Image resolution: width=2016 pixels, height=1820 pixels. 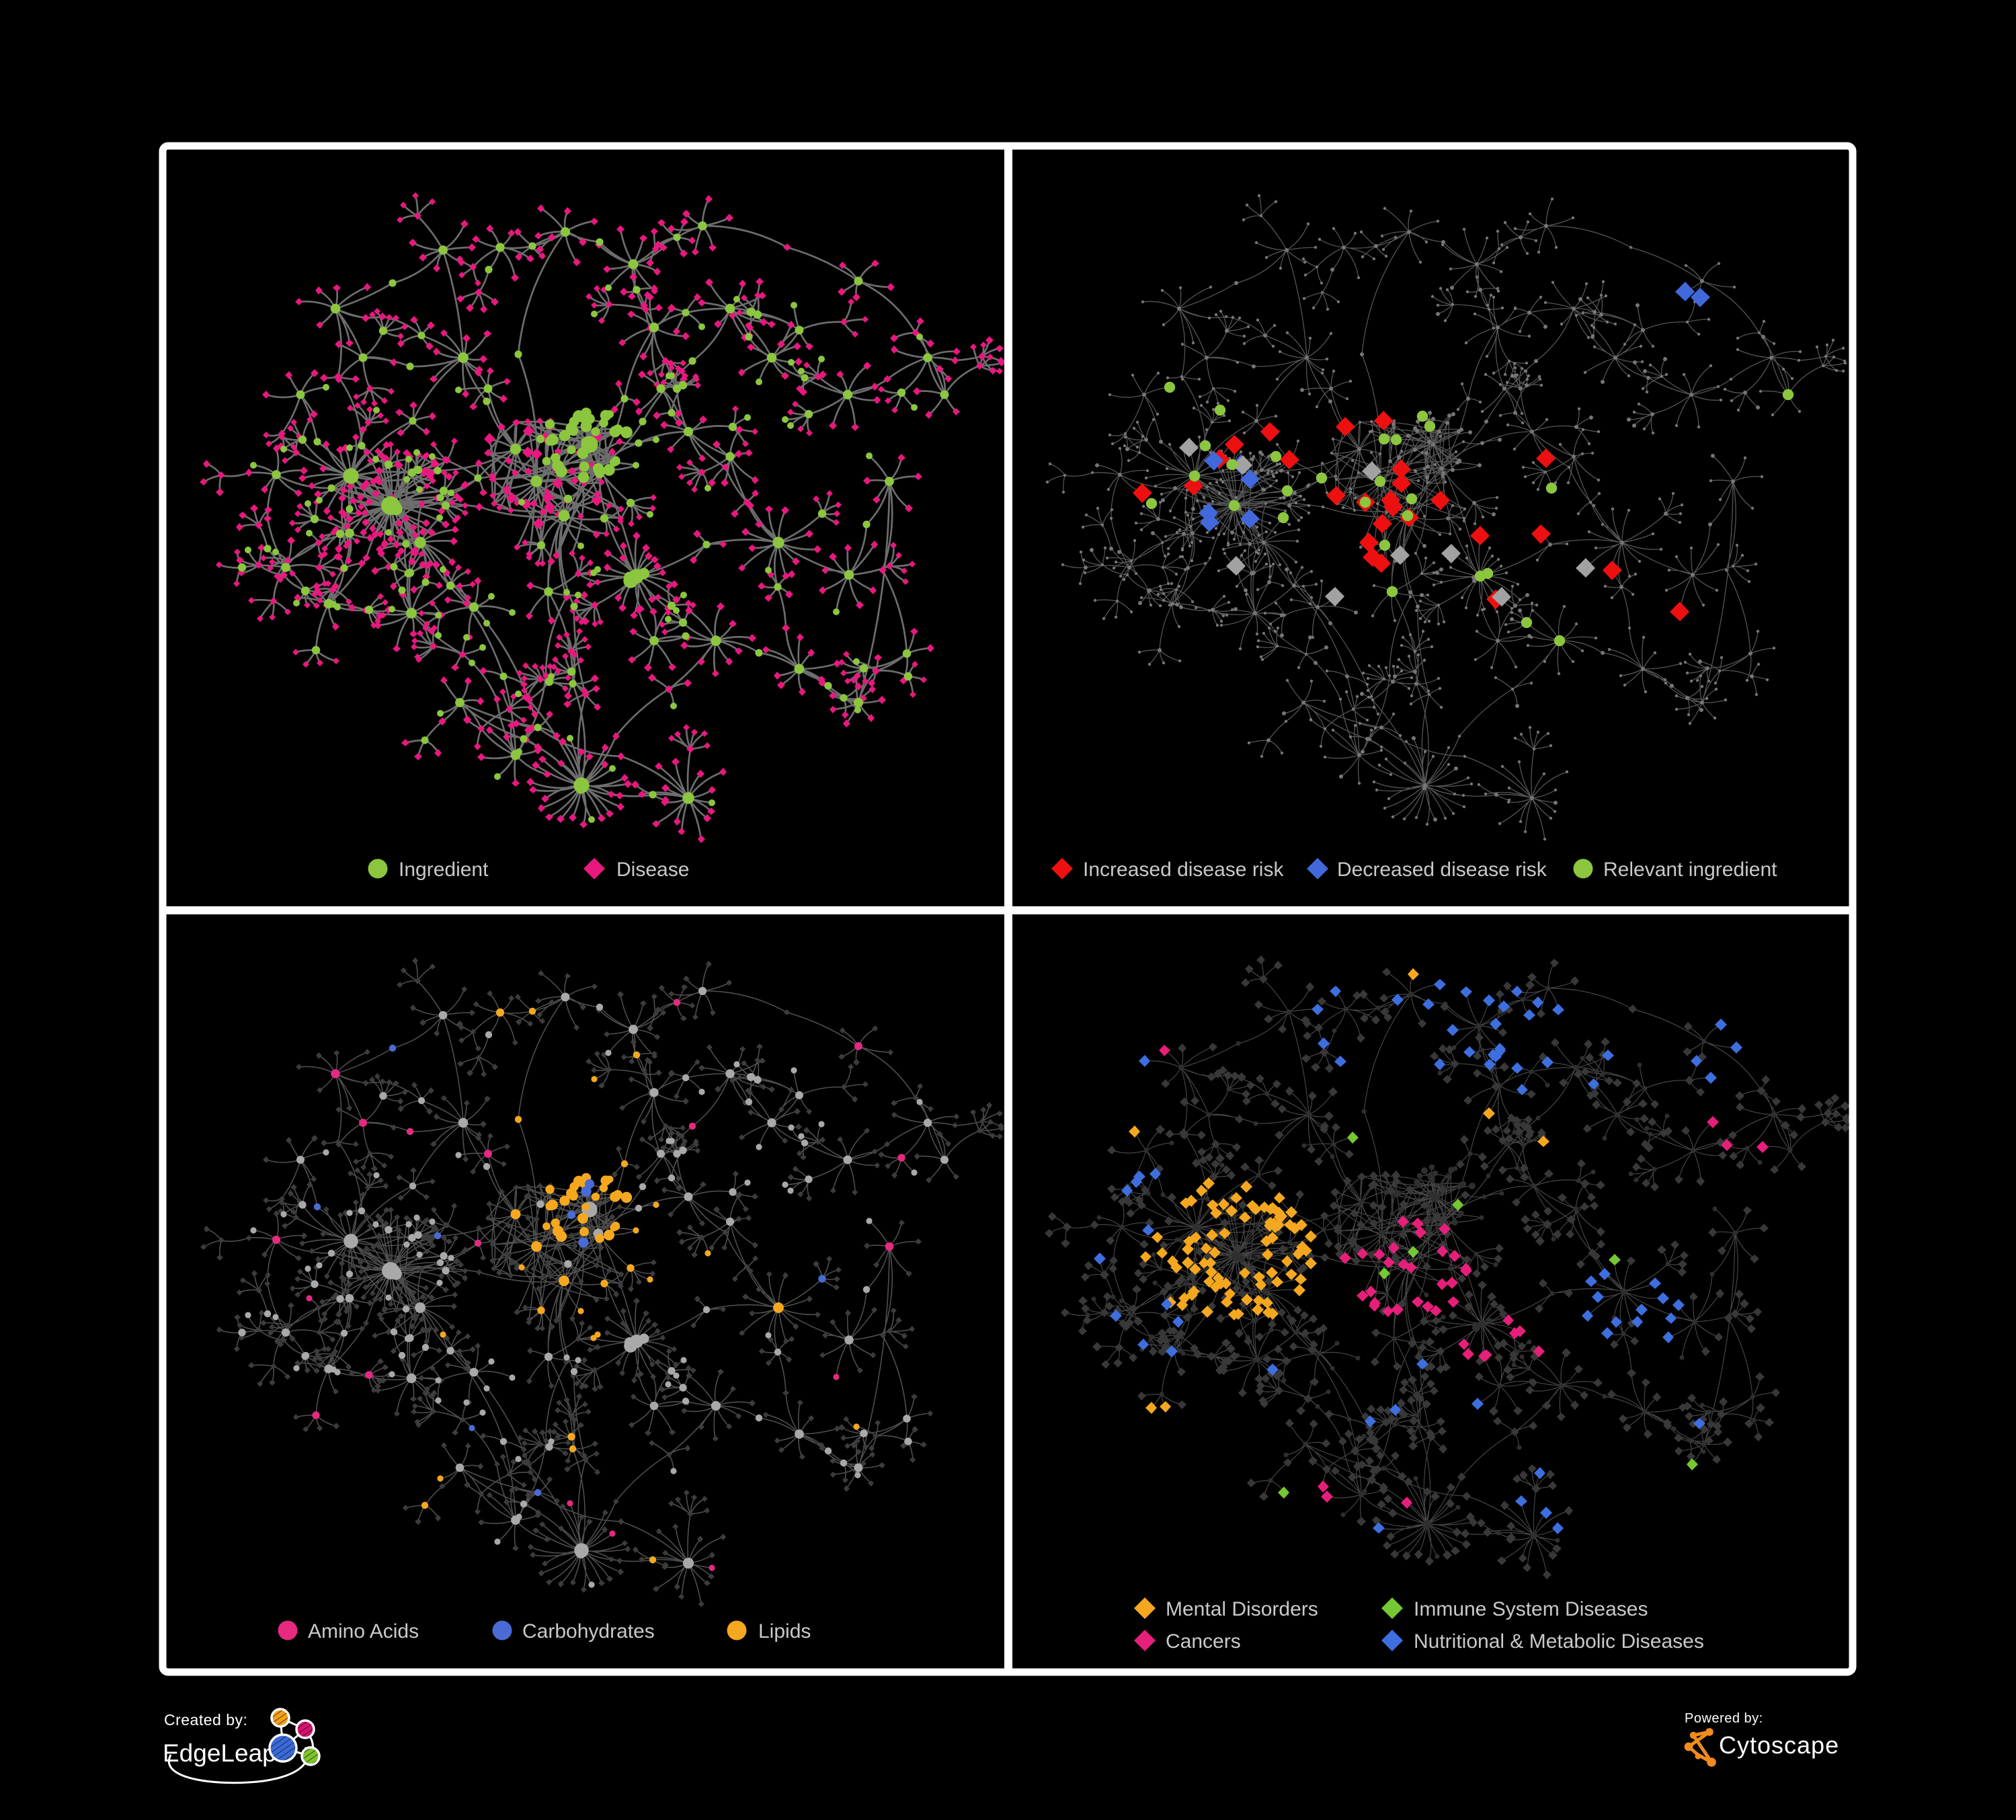 What do you see at coordinates (1559, 1641) in the screenshot?
I see `svg-text:Nutritional & Metabolic Diseas: Nutritional & Metabolic Diseases` at bounding box center [1559, 1641].